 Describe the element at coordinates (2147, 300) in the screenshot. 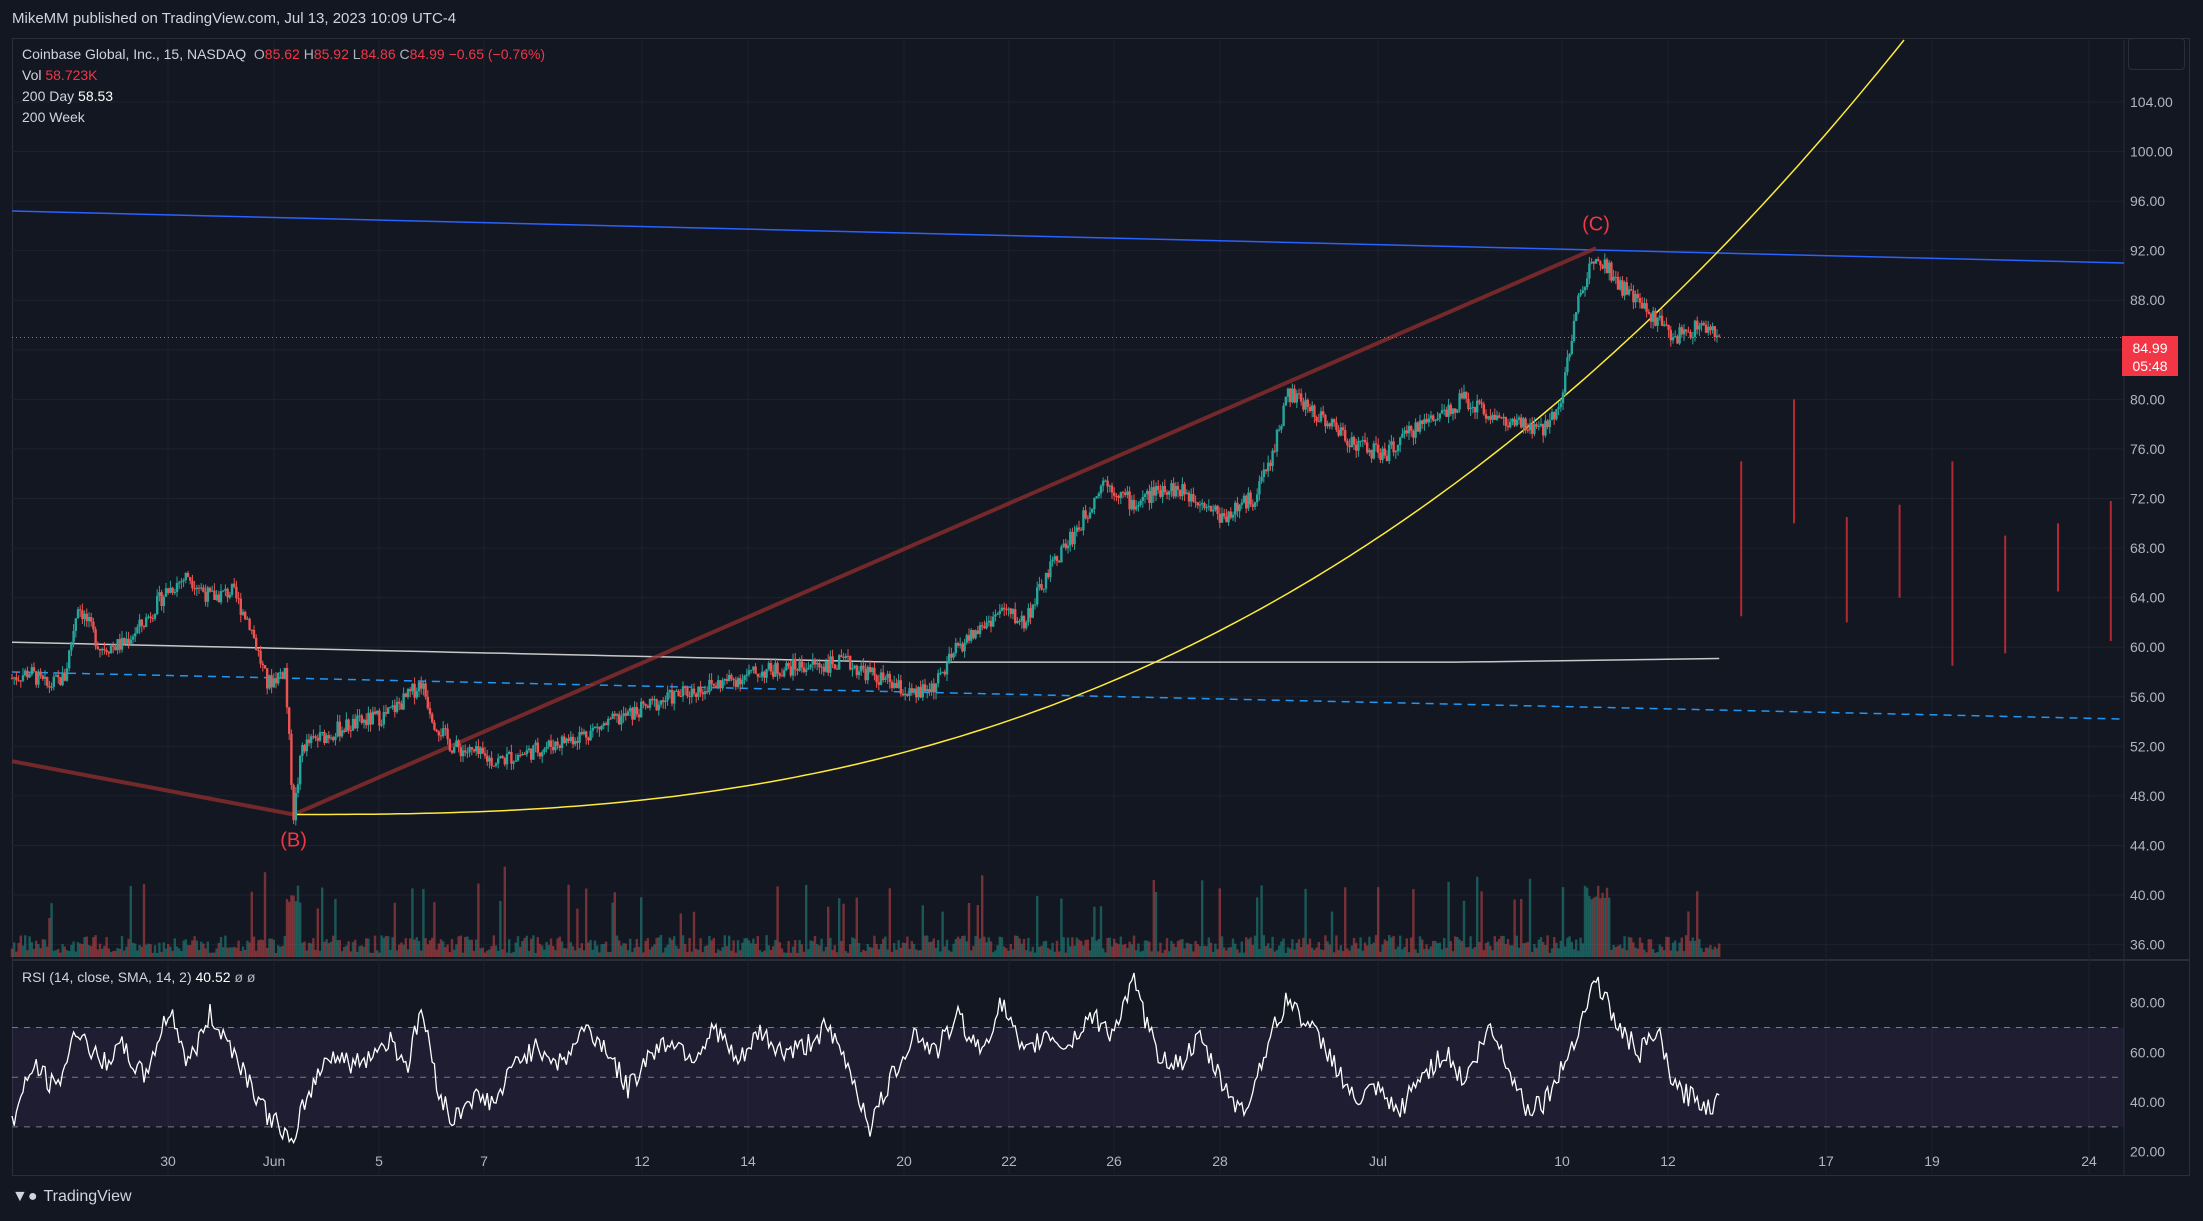

I see `price-tick-label: 88.00` at that location.